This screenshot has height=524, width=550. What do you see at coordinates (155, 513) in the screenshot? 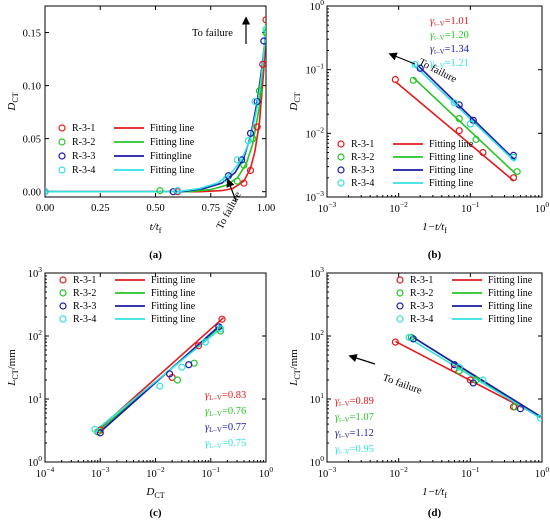
I see `panel-caption: (c)` at bounding box center [155, 513].